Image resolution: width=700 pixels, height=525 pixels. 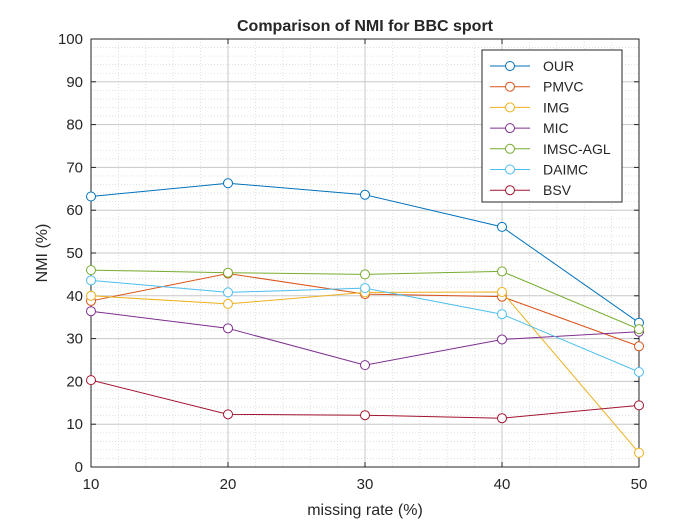 I want to click on legend: OUR PMVC IMG MIC IMSC-AGL DAIMC BSV, so click(x=552, y=126).